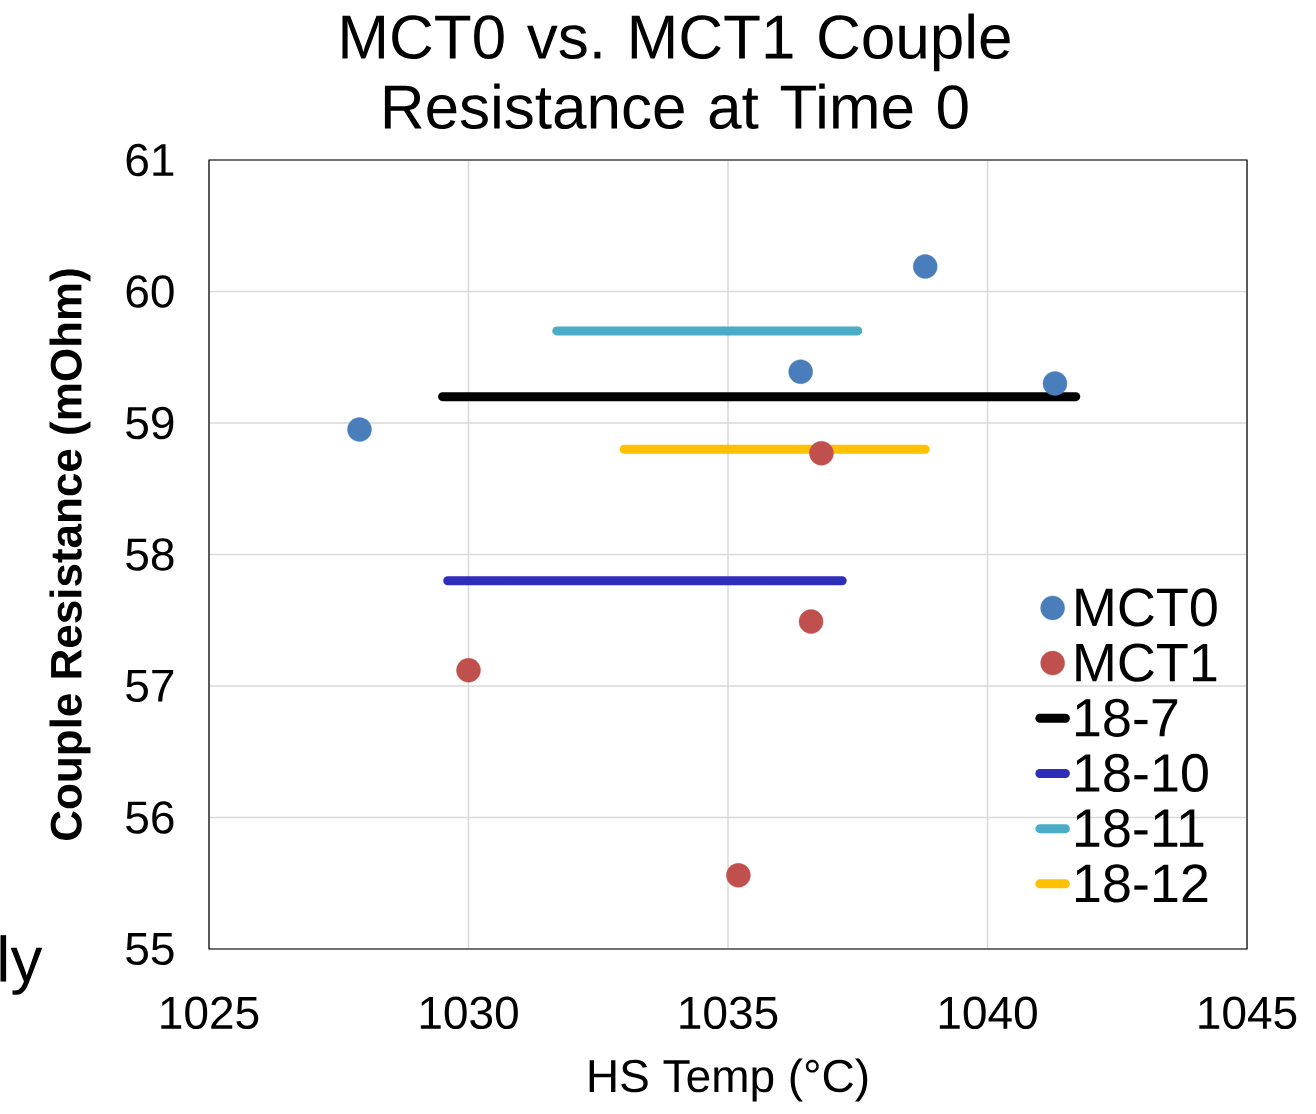 The height and width of the screenshot is (1114, 1316). Describe the element at coordinates (728, 1080) in the screenshot. I see `x-axis-title: HS Temp (°C)` at that location.